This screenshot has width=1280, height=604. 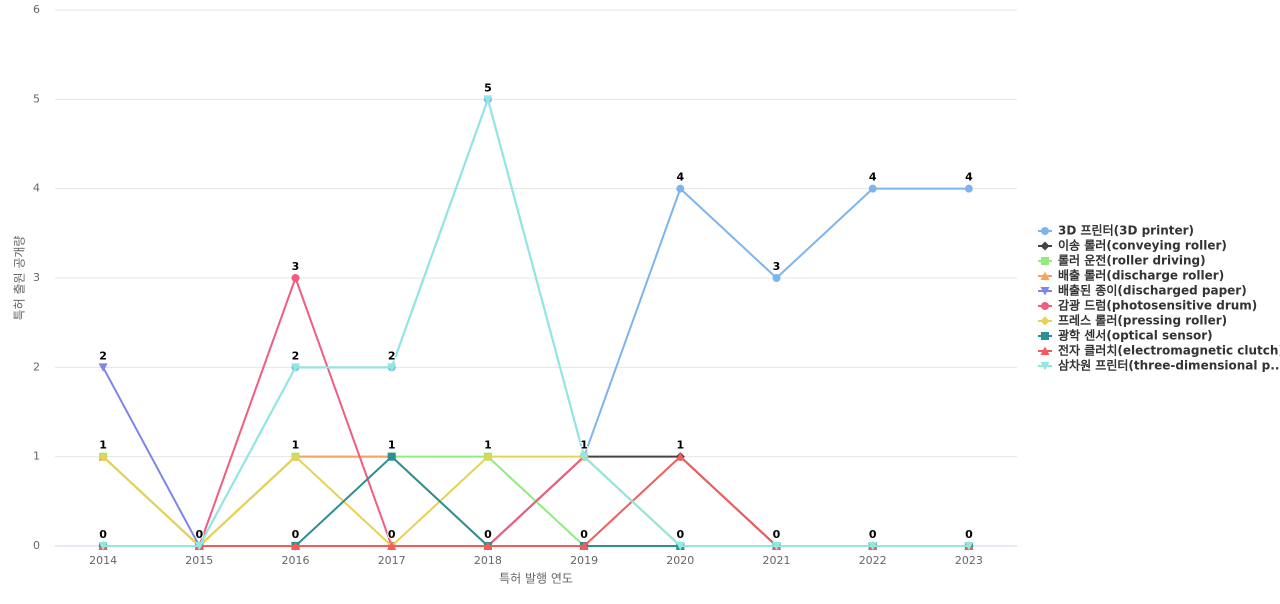 What do you see at coordinates (36, 366) in the screenshot?
I see `y-tick-label: 2` at bounding box center [36, 366].